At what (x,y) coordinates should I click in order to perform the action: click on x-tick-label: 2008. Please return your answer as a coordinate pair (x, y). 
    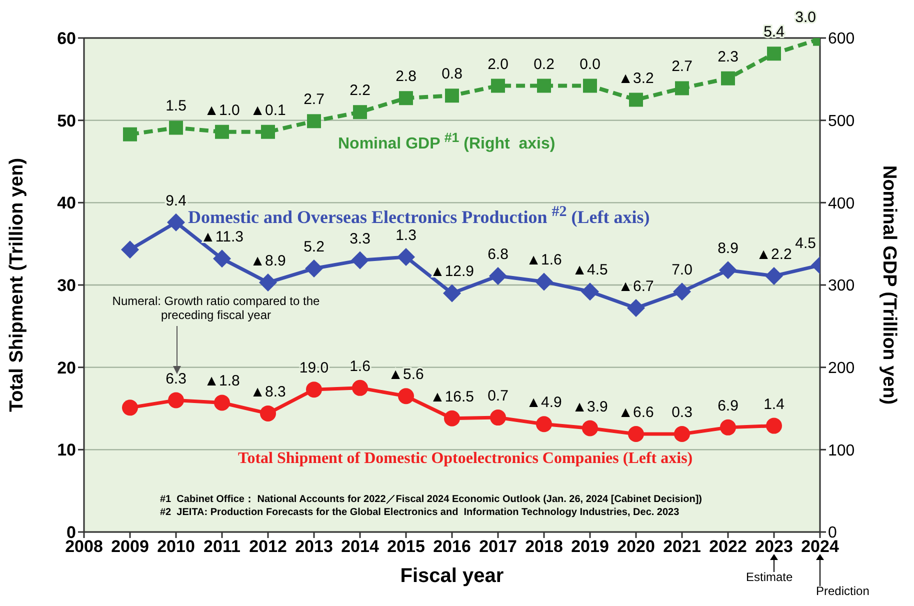
    Looking at the image, I should click on (84, 546).